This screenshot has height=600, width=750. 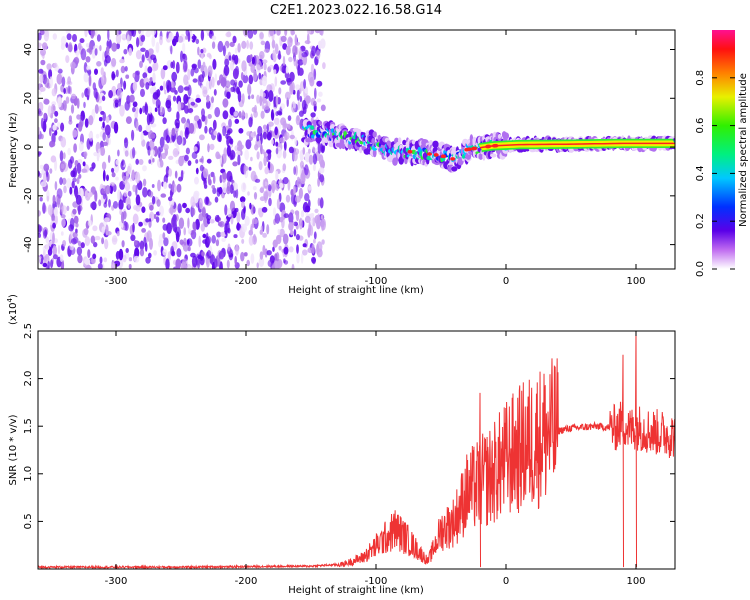 What do you see at coordinates (700, 221) in the screenshot?
I see `colorbar-tick-label: 0.2` at bounding box center [700, 221].